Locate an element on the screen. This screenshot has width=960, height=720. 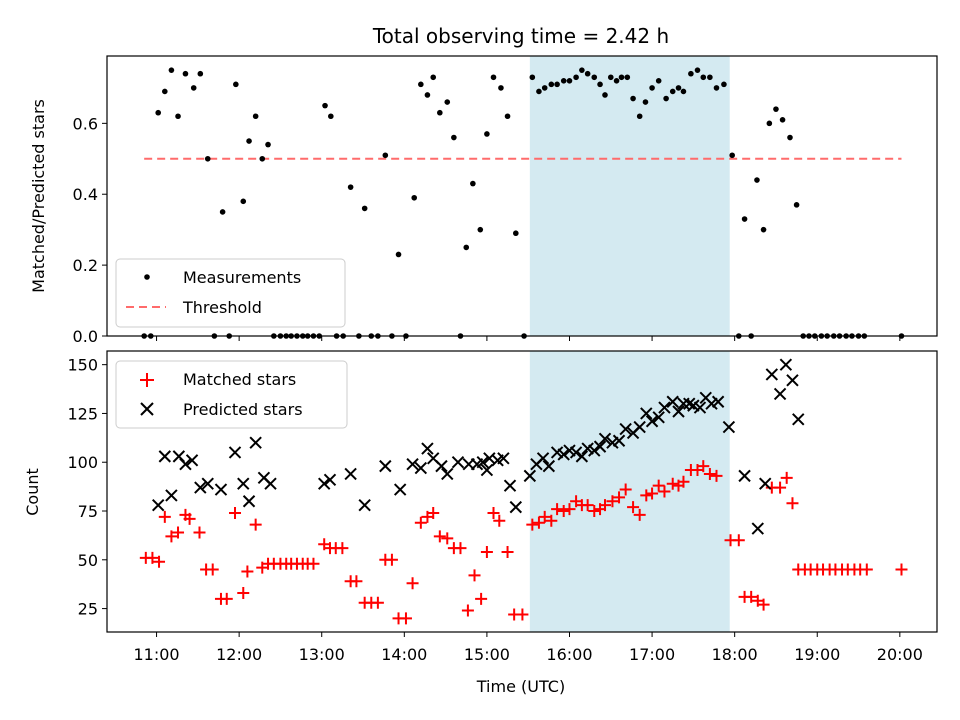
legend-predicted-marker is located at coordinates (147, 409).